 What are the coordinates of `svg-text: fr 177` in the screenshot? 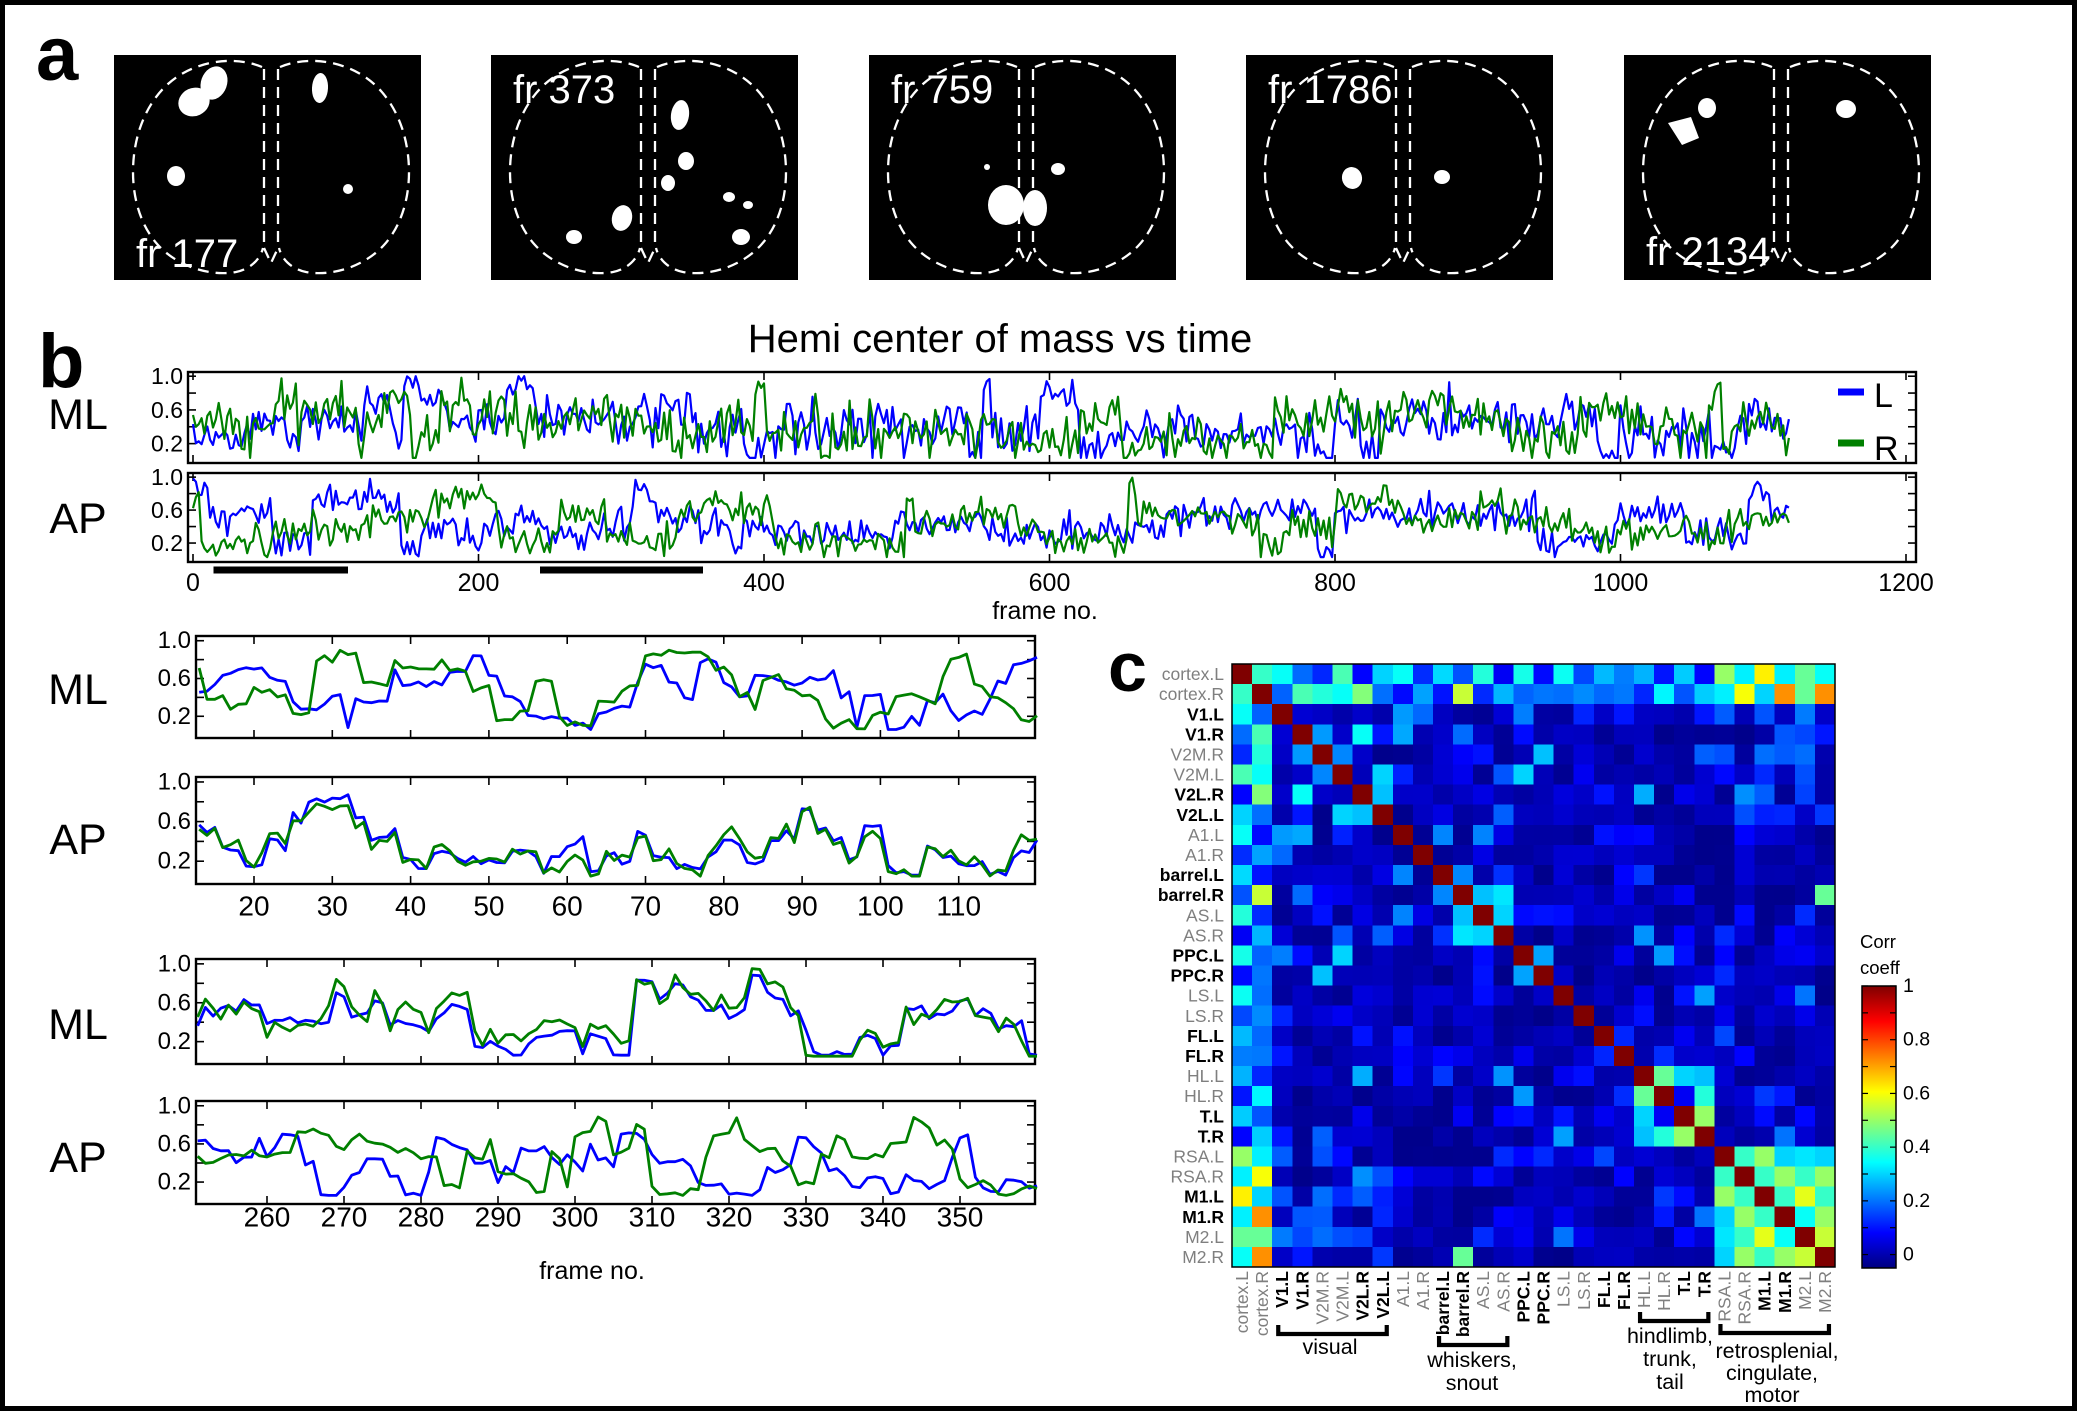 It's located at (187, 254).